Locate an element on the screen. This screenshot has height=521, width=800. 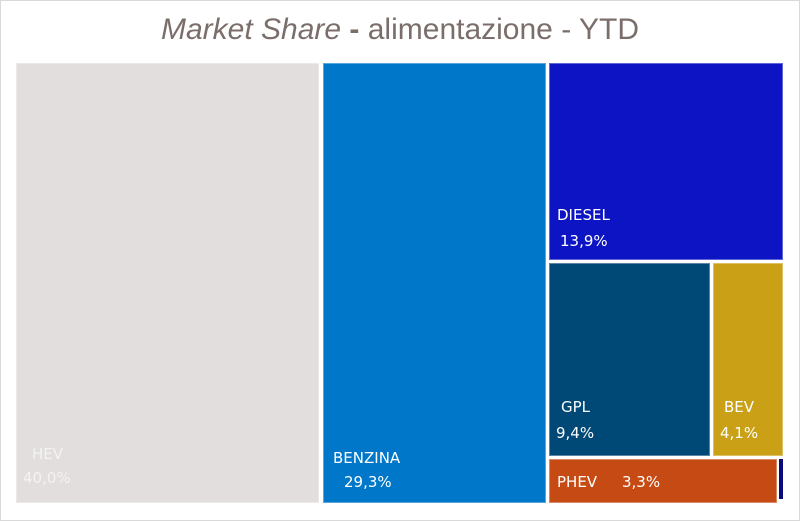
tile-benzina-label: BENZINA is located at coordinates (367, 458).